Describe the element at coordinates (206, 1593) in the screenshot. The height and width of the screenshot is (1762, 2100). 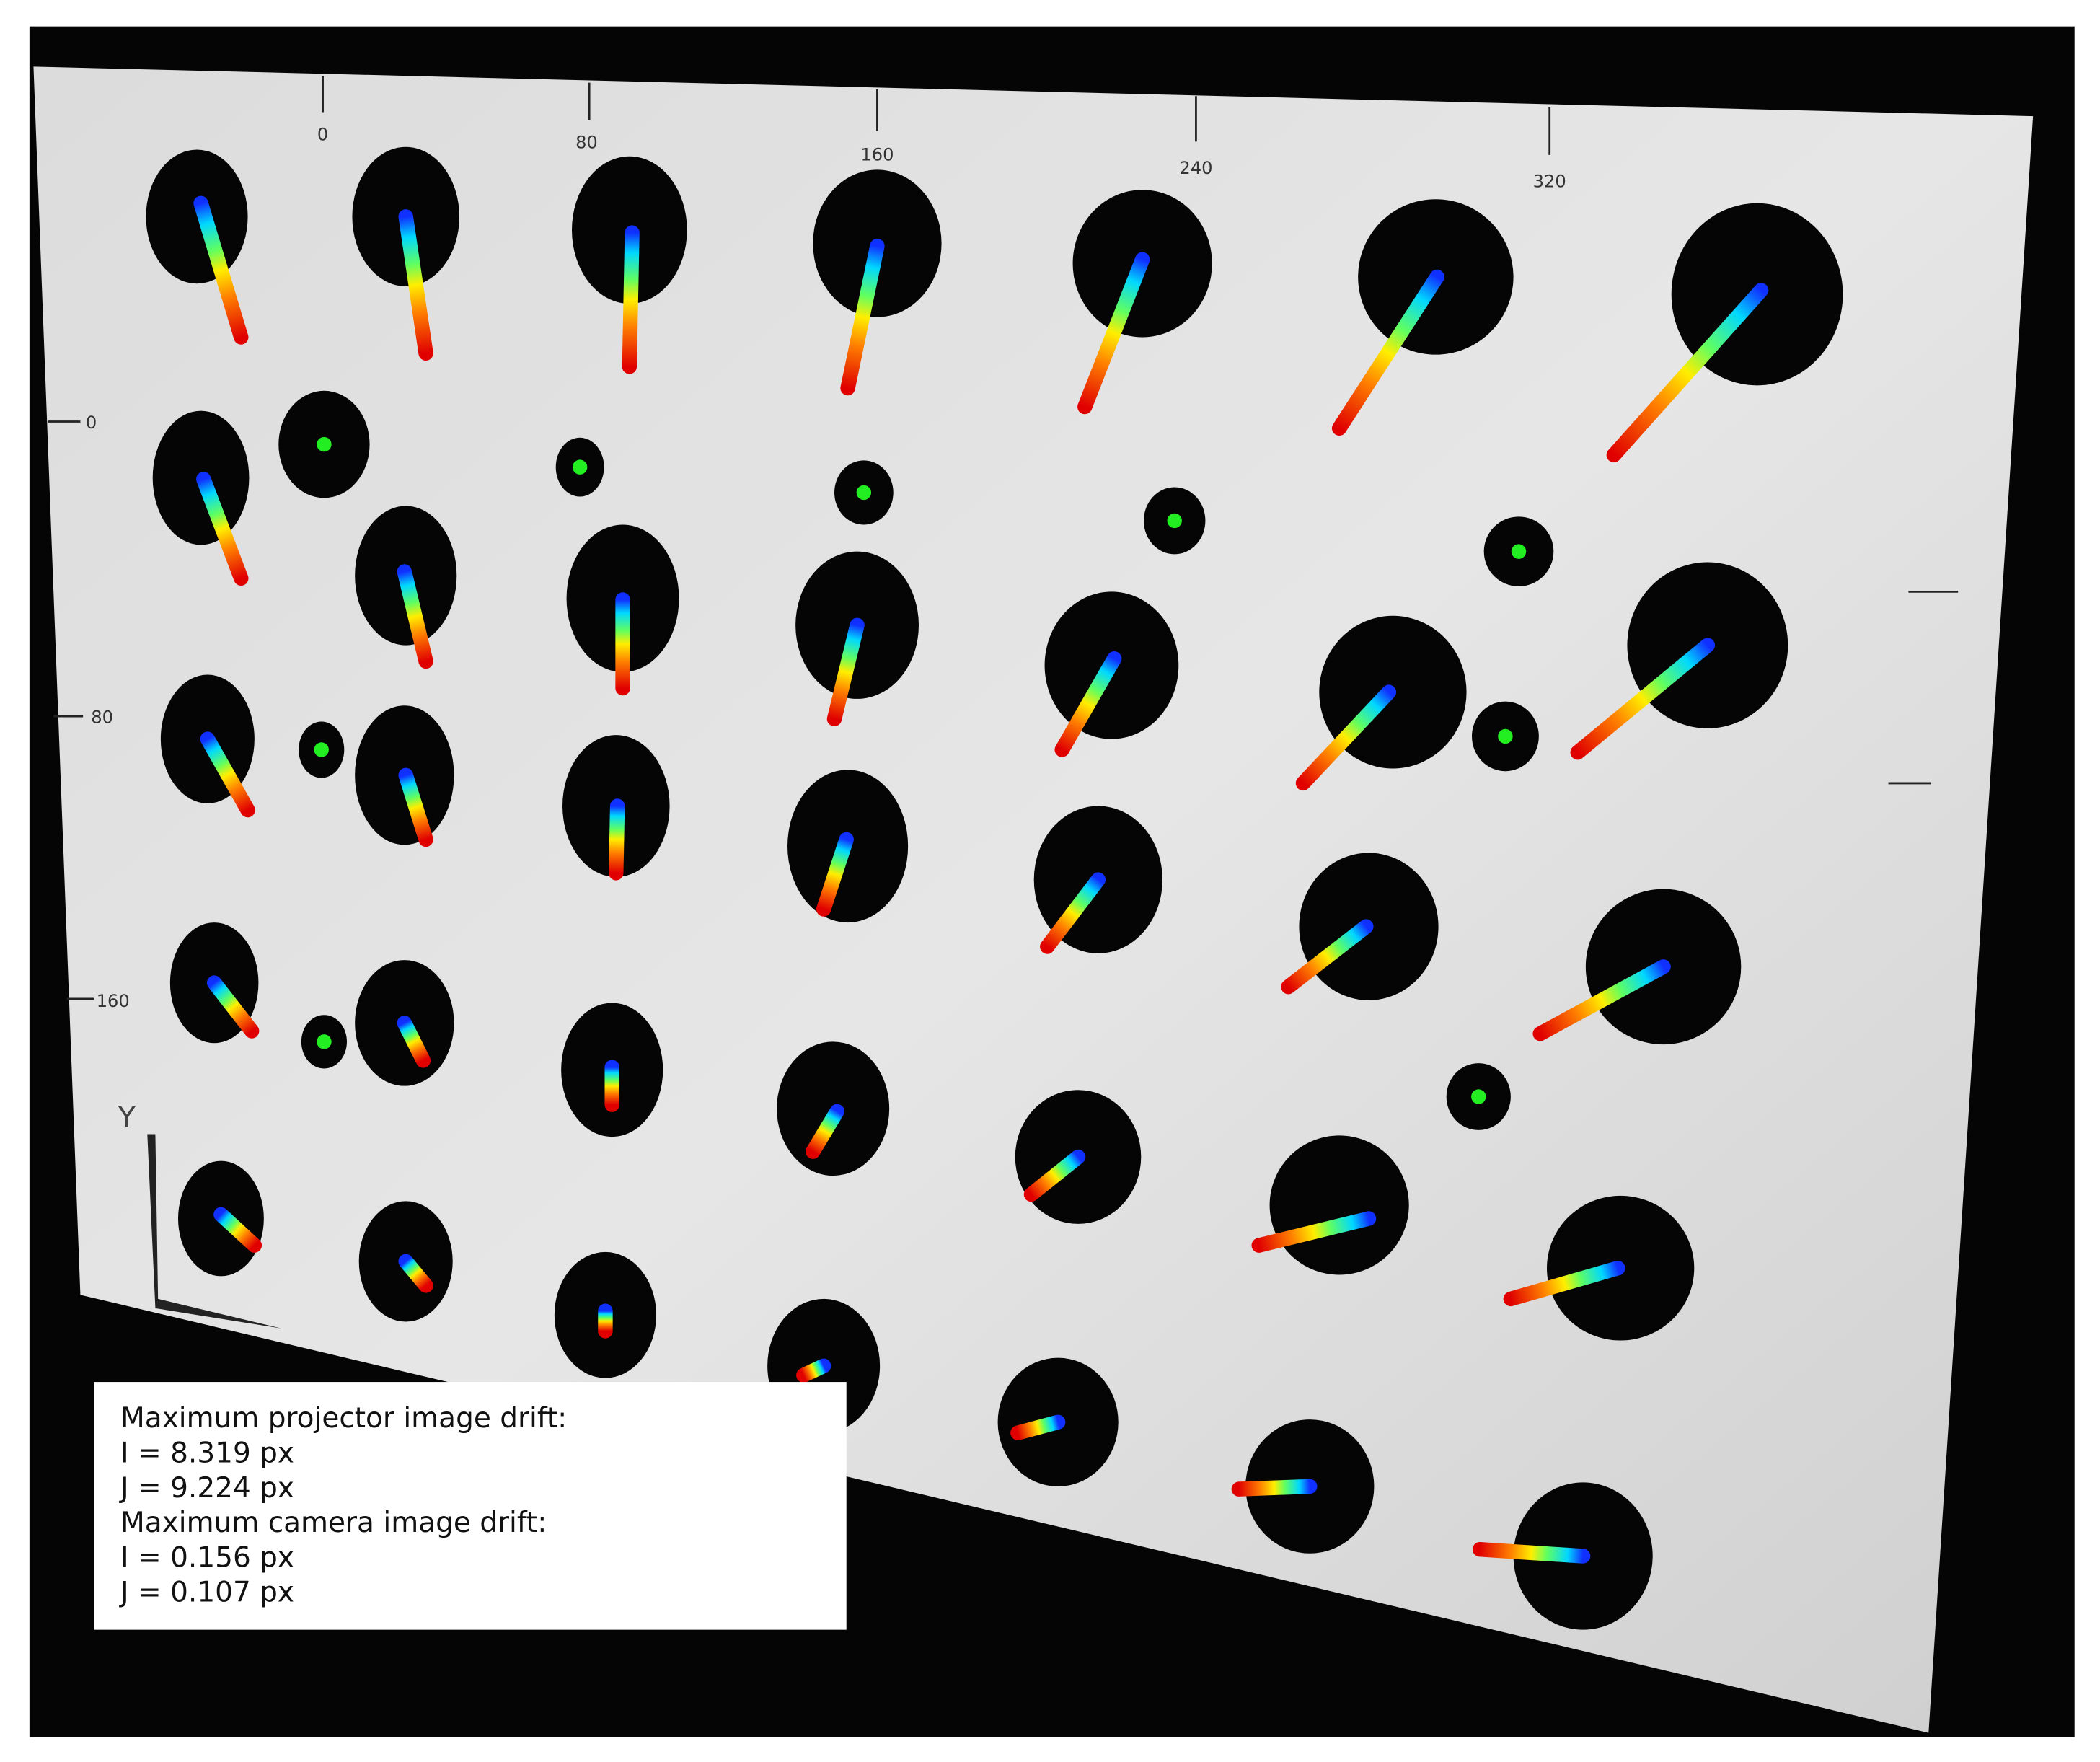
I see `drift-text: J = 0.107 px` at that location.